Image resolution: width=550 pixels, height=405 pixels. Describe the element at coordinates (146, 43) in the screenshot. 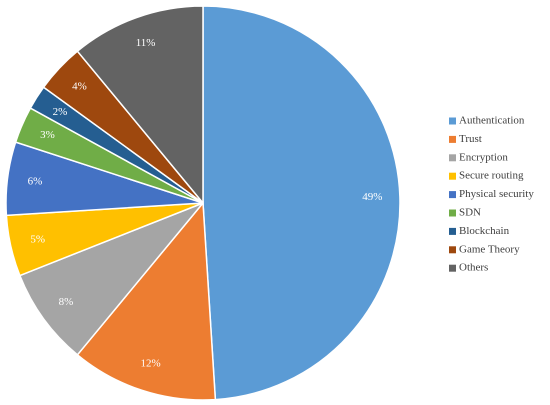

I see `data-label-others: 11%` at that location.